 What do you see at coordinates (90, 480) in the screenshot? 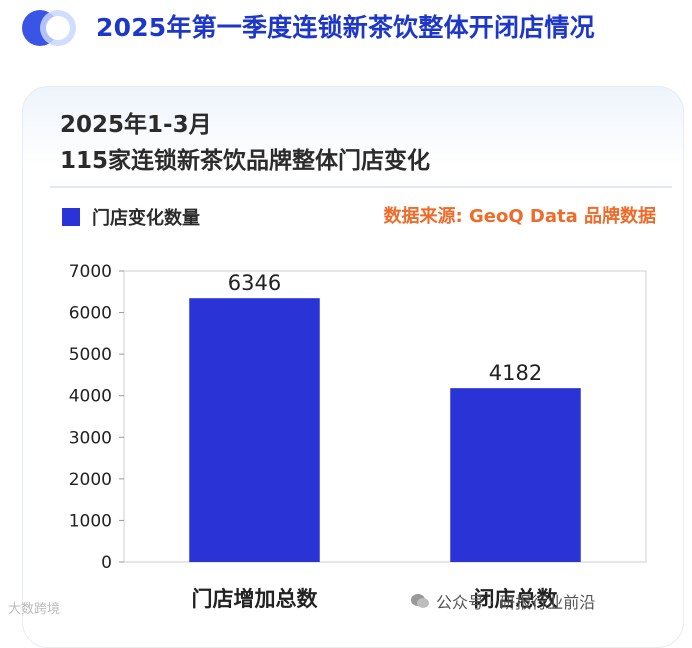
I see `y-tick-label: 2000` at bounding box center [90, 480].